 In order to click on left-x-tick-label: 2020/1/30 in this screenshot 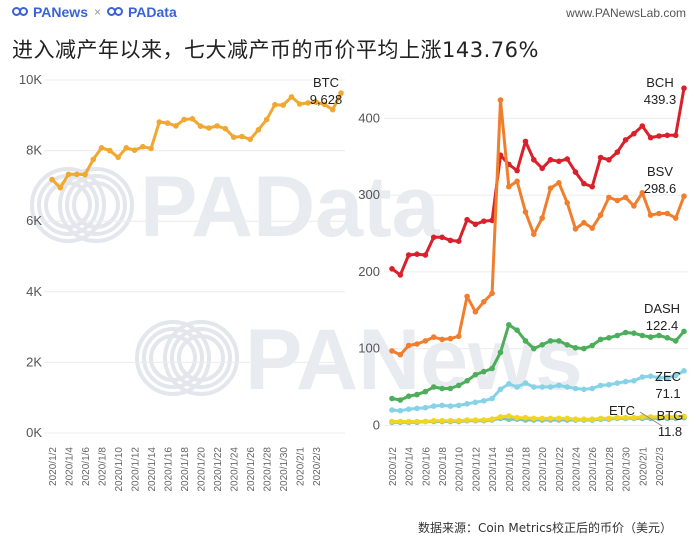, I will do `click(284, 469)`.